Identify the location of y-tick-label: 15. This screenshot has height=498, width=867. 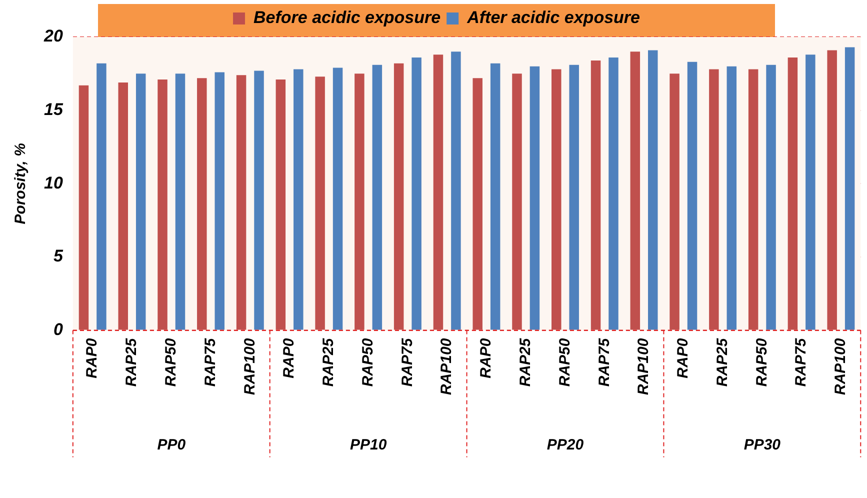
(54, 110).